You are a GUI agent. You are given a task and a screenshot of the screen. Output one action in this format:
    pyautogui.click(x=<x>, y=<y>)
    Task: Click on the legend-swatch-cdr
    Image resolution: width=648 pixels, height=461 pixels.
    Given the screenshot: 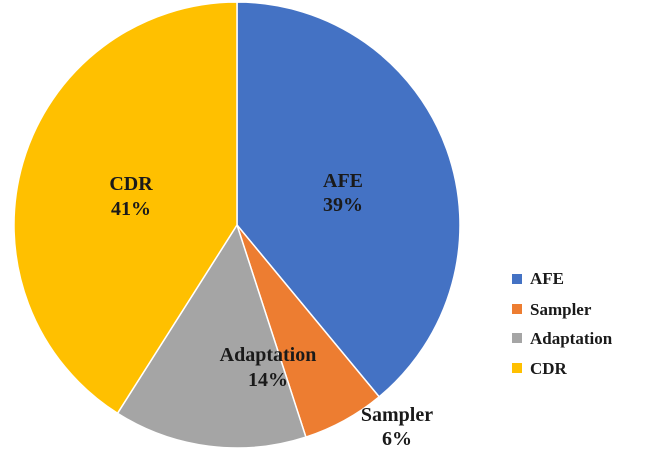 What is the action you would take?
    pyautogui.click(x=517, y=368)
    